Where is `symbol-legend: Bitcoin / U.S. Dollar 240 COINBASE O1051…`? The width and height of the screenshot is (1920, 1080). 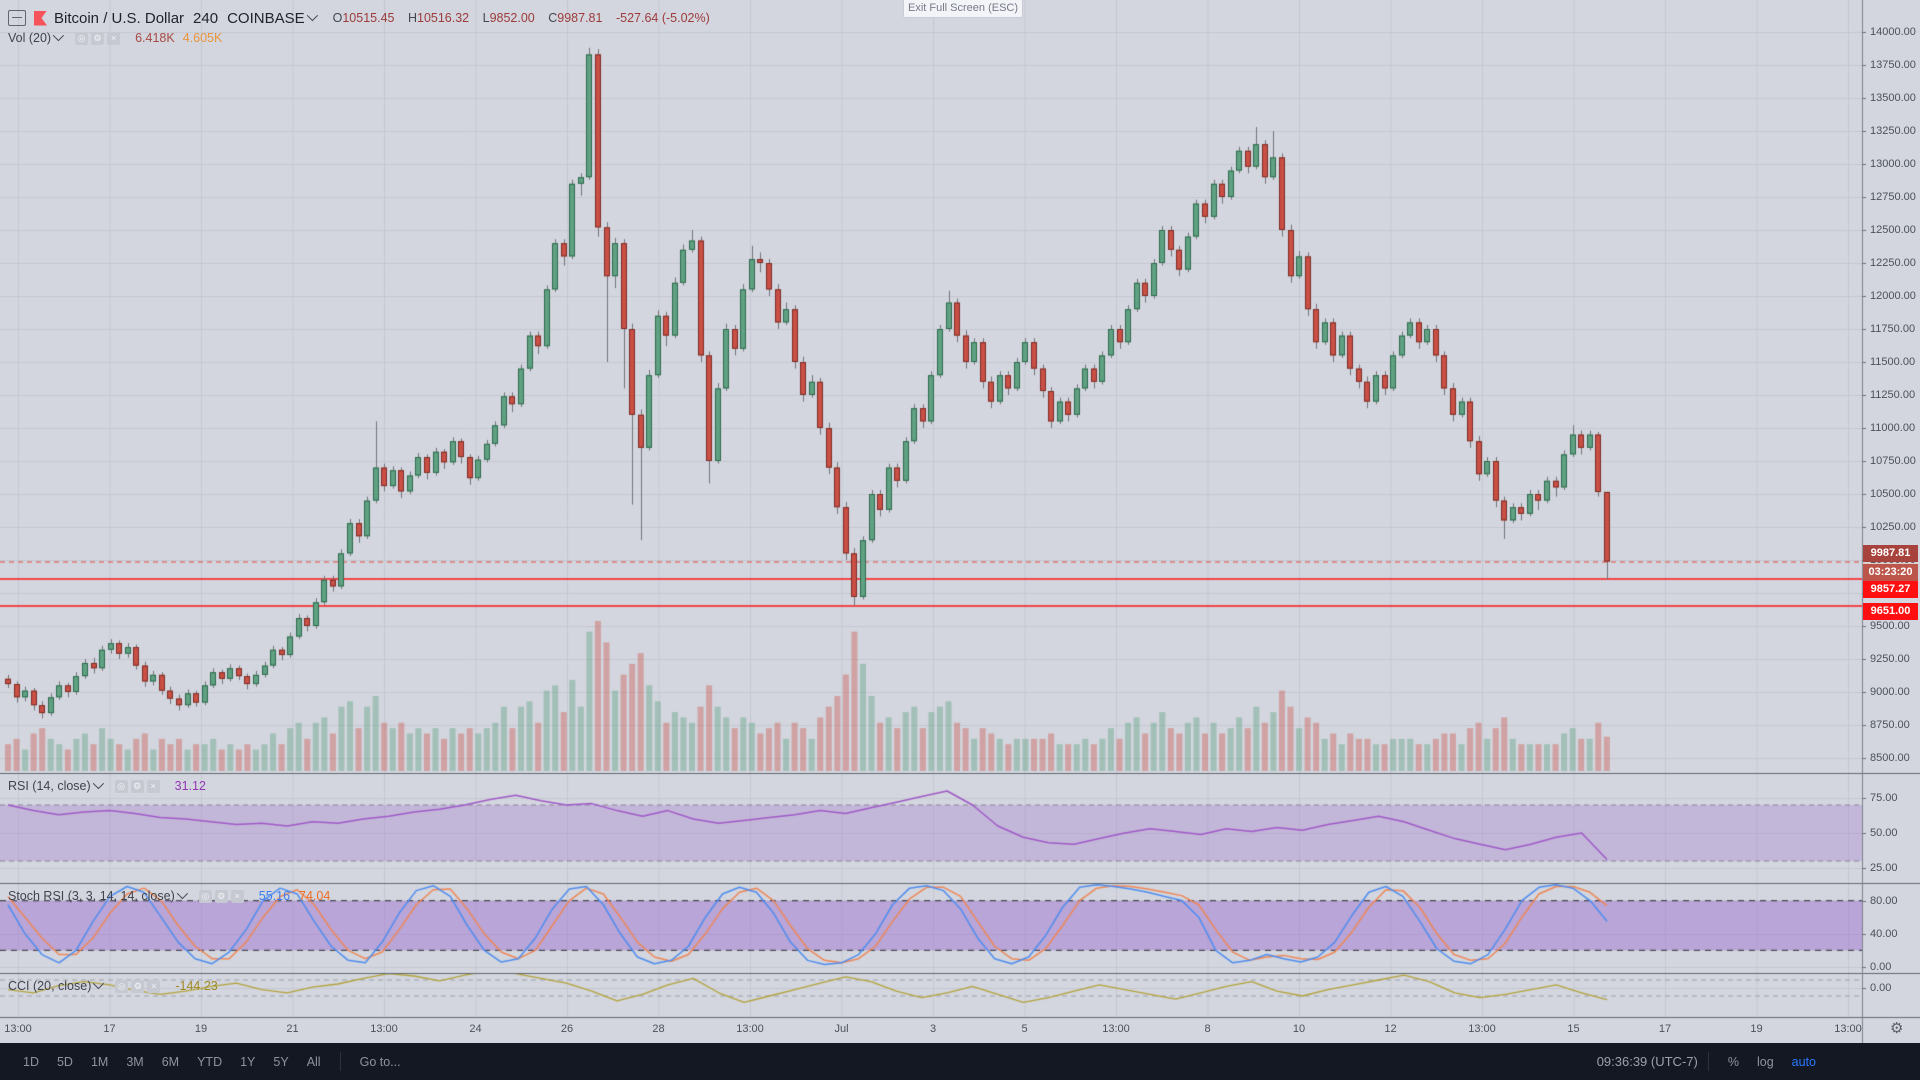 symbol-legend: Bitcoin / U.S. Dollar 240 COINBASE O1051… is located at coordinates (364, 18).